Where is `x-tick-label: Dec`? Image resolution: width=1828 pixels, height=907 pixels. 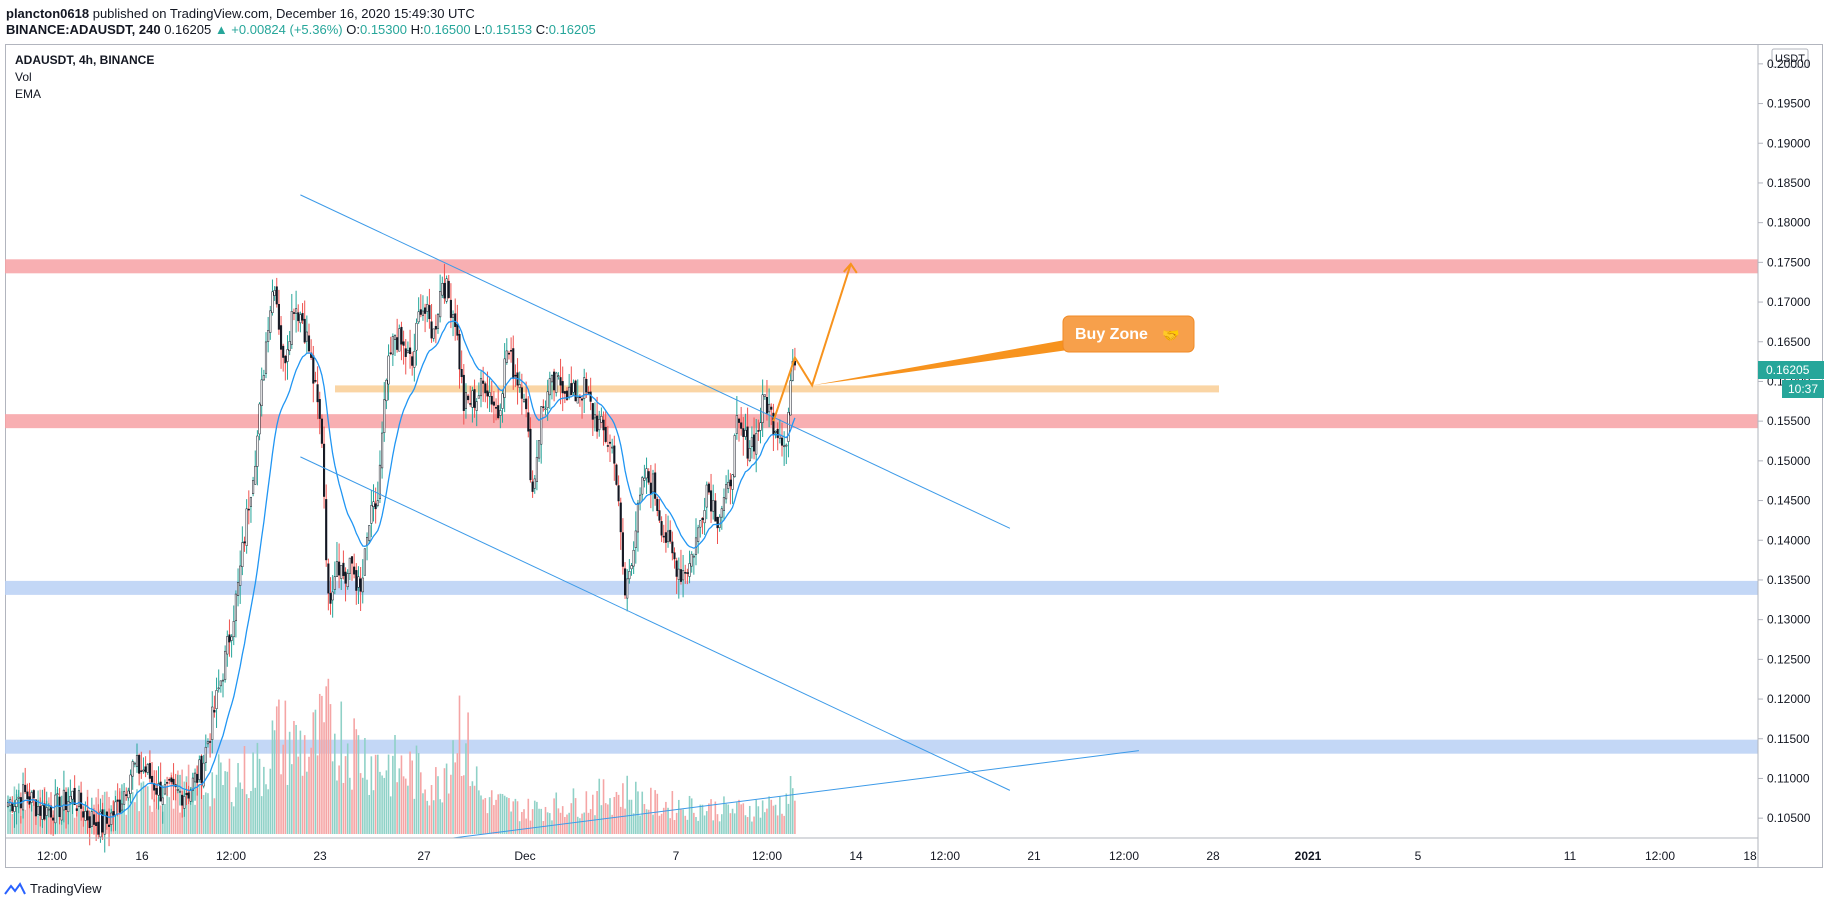
x-tick-label: Dec is located at coordinates (524, 856).